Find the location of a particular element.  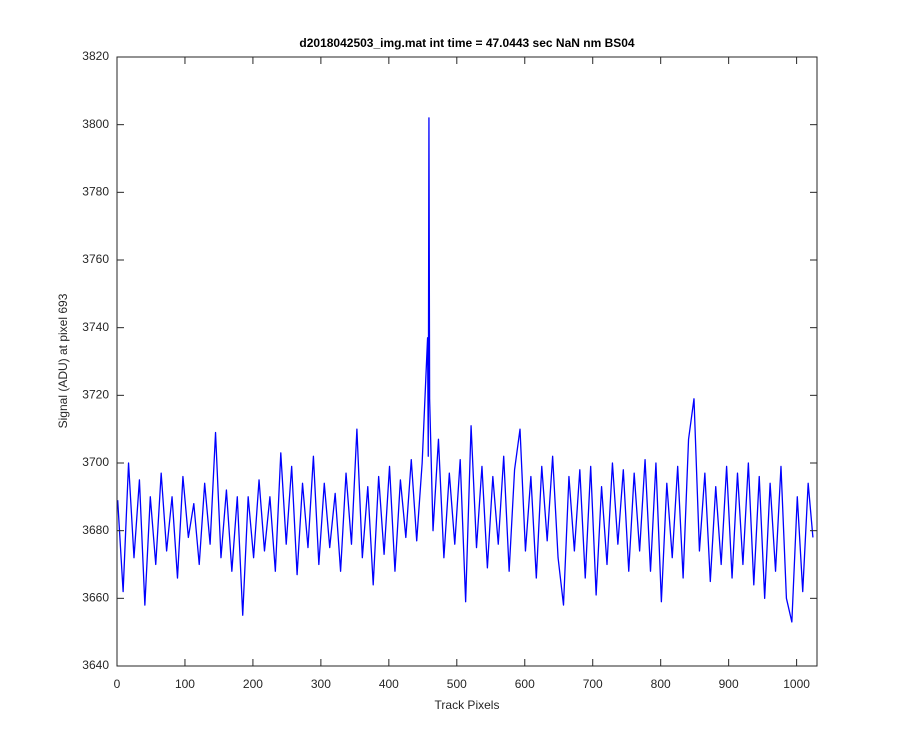

x-tick-label: 0 is located at coordinates (117, 684).